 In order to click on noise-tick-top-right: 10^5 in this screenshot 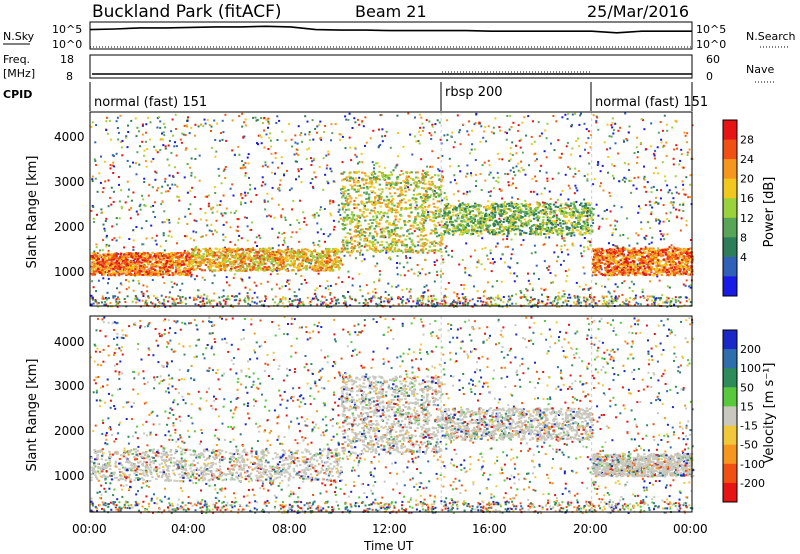, I will do `click(711, 29)`.